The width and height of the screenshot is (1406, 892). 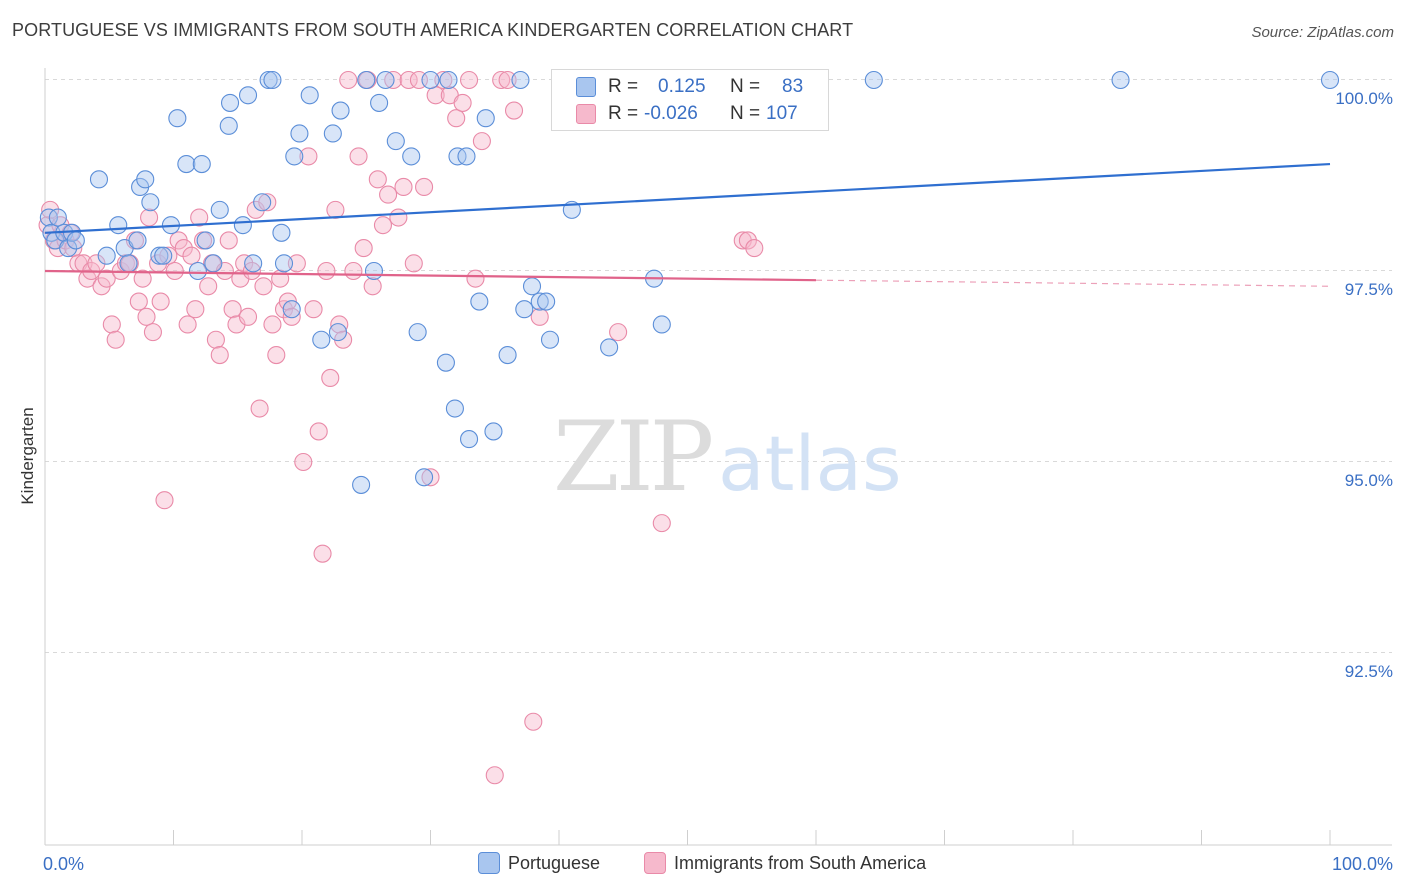 What do you see at coordinates (782, 113) in the screenshot?
I see `legend-n-value: 107` at bounding box center [782, 113].